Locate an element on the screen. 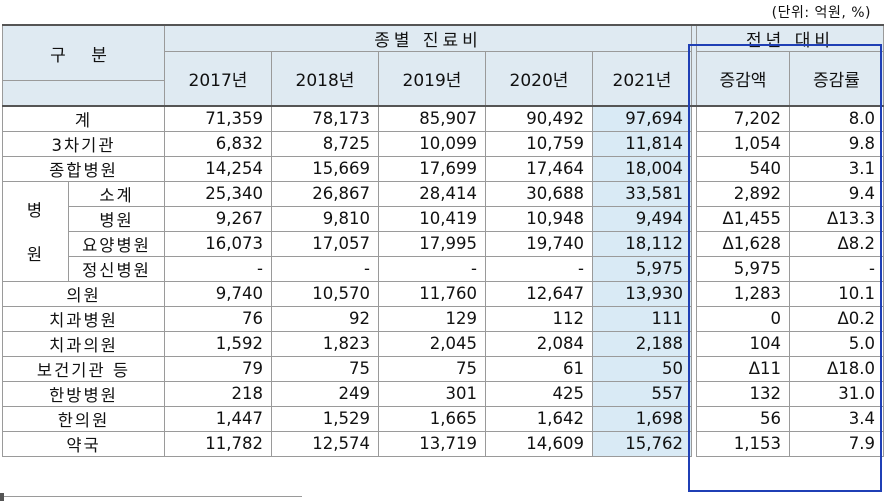 This screenshot has height=502, width=889. cell-yoy-amount: 540 is located at coordinates (743, 168).